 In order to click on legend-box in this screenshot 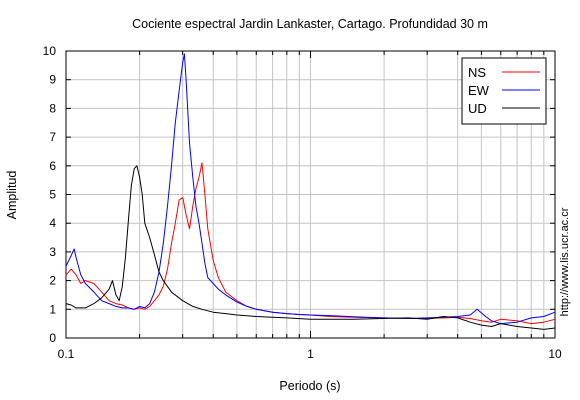, I will do `click(504, 91)`.